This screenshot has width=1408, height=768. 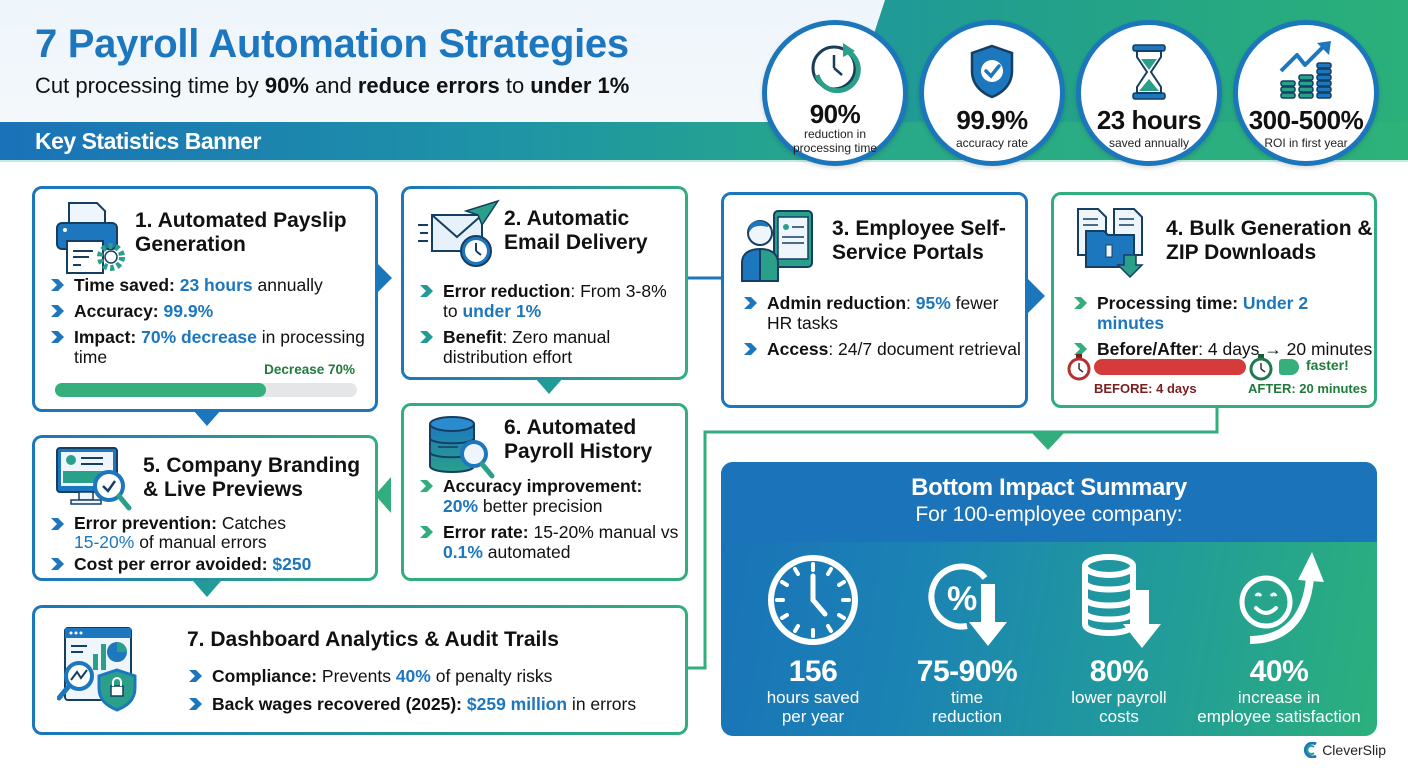 I want to click on employee-portal-icon, so click(x=777, y=246).